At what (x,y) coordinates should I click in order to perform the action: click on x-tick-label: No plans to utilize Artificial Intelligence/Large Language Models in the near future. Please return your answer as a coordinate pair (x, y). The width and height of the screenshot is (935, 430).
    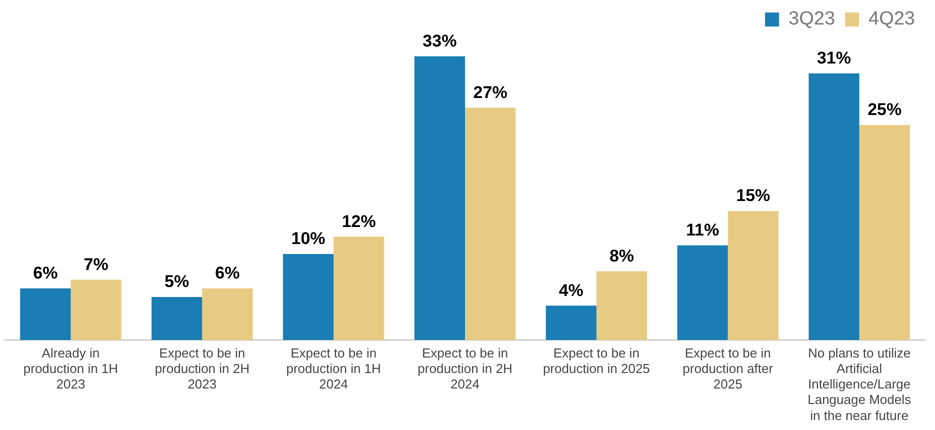
    Looking at the image, I should click on (860, 384).